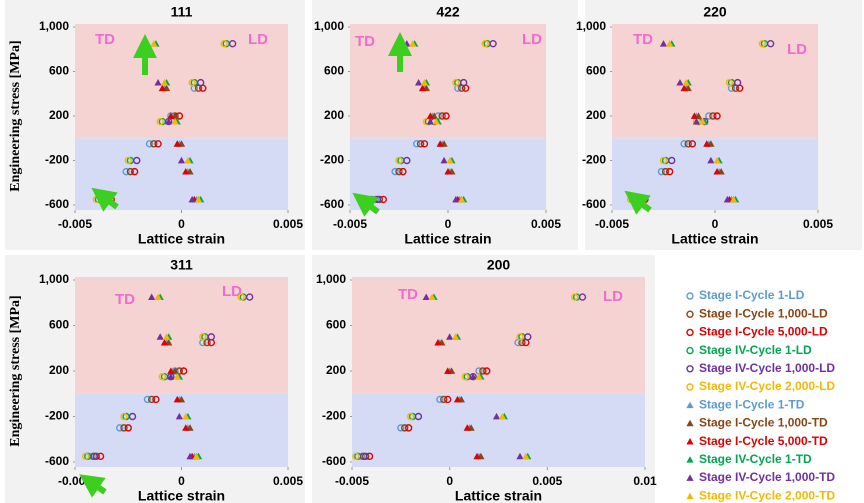 Image resolution: width=864 pixels, height=503 pixels. Describe the element at coordinates (755, 459) in the screenshot. I see `legend-label: Stage IV-Cycle 1-TD` at that location.